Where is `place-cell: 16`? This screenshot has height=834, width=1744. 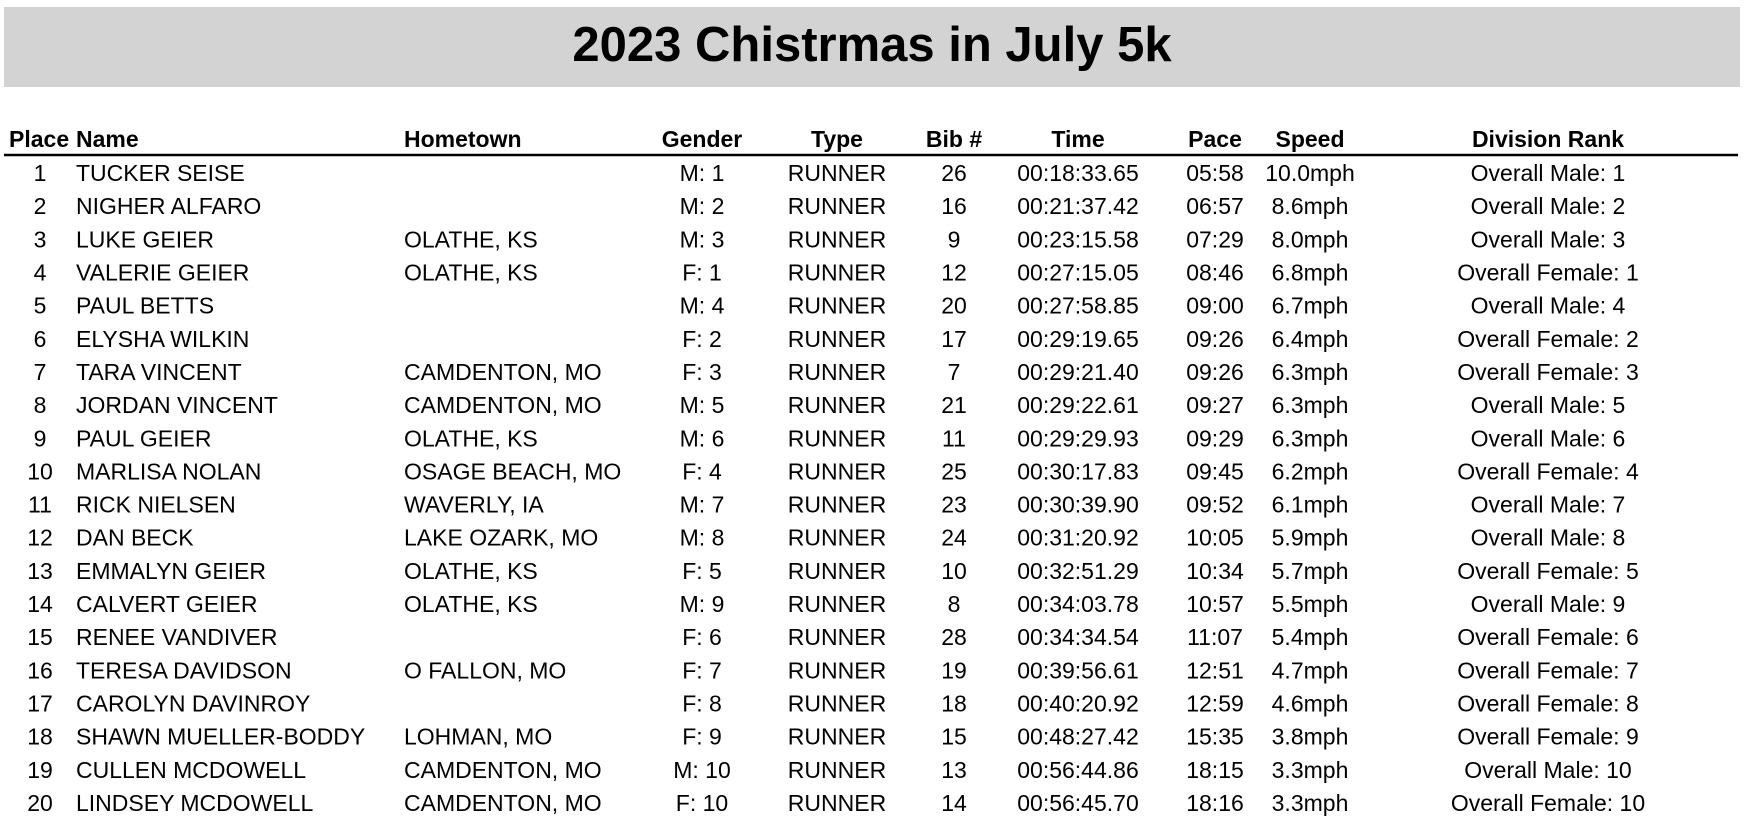
place-cell: 16 is located at coordinates (40, 670).